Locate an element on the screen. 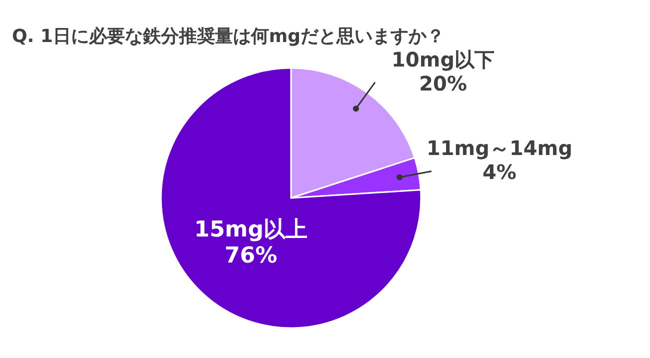  data-label: 4% is located at coordinates (499, 172).